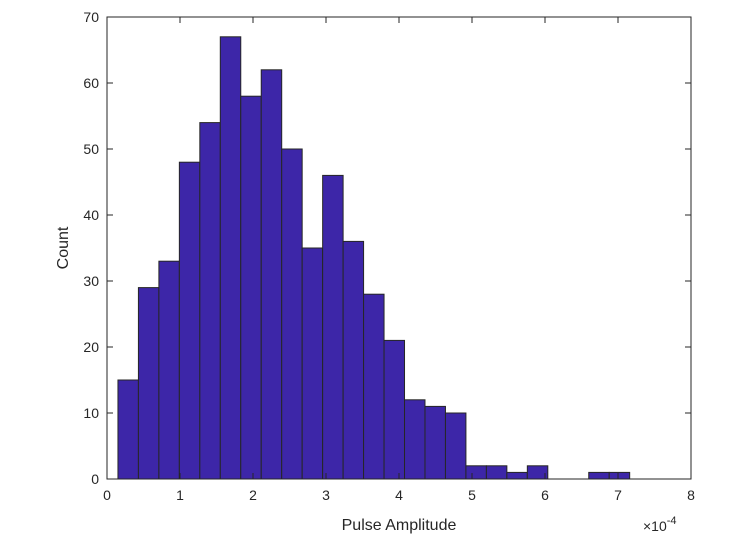 This screenshot has width=743, height=554. I want to click on y-tick-label: 20, so click(91, 347).